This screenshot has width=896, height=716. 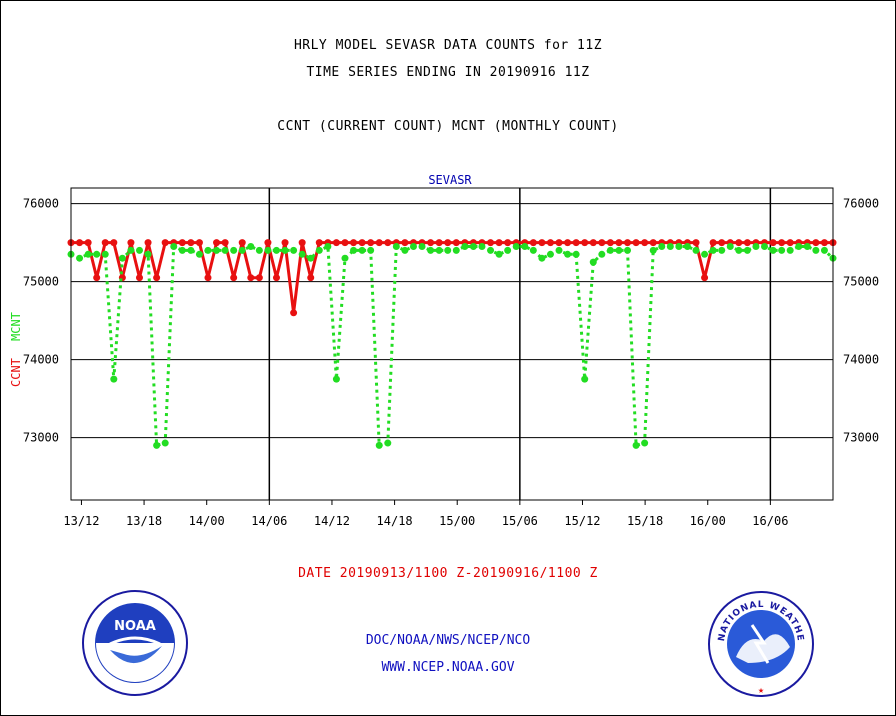 I want to click on date-range: DATE 20190913/1100 Z-20190916/1100 Z, so click(x=448, y=573).